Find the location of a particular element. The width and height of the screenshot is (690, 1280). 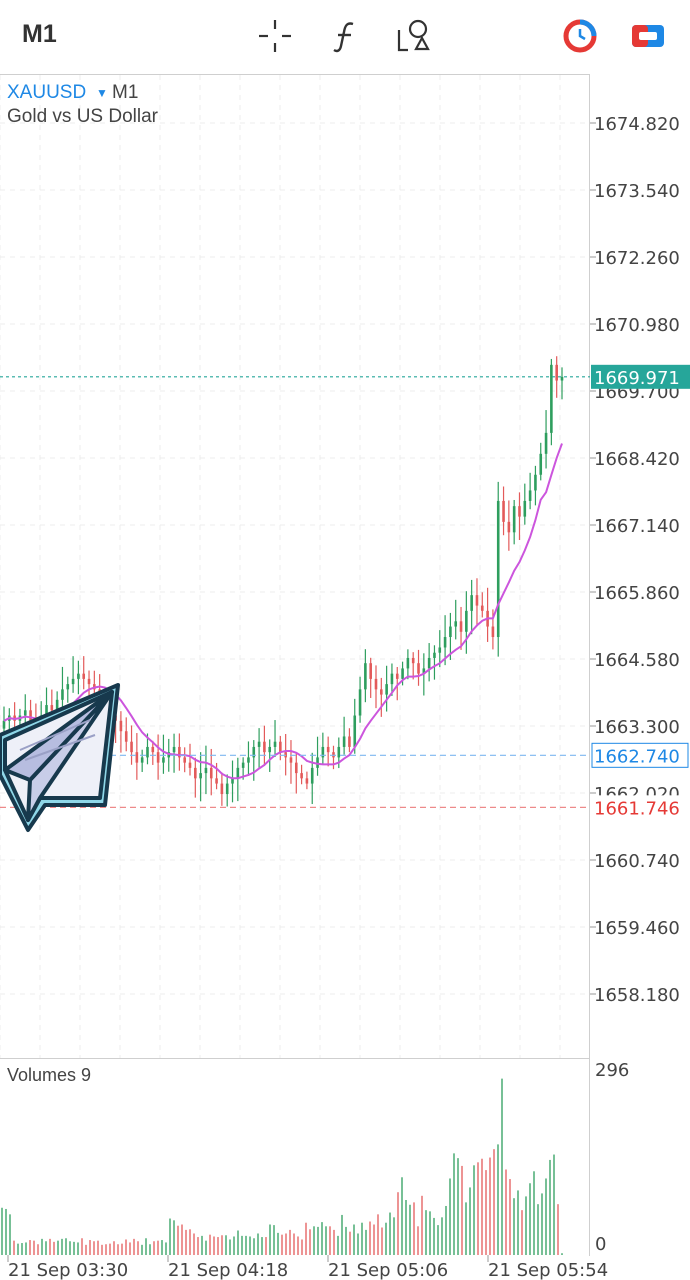

crosshair-icon is located at coordinates (275, 36).